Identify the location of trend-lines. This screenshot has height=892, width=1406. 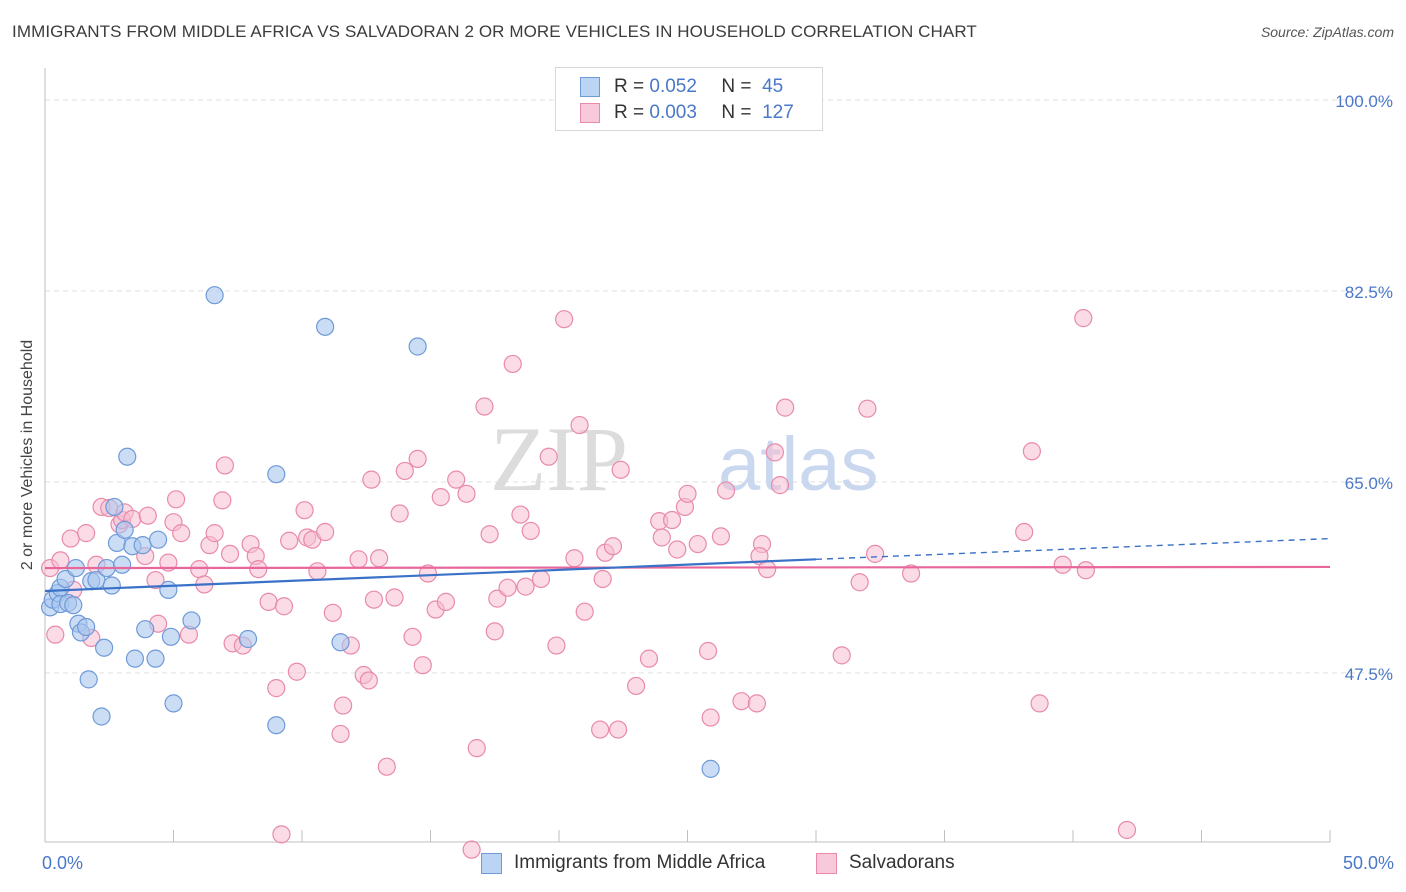
(687, 565).